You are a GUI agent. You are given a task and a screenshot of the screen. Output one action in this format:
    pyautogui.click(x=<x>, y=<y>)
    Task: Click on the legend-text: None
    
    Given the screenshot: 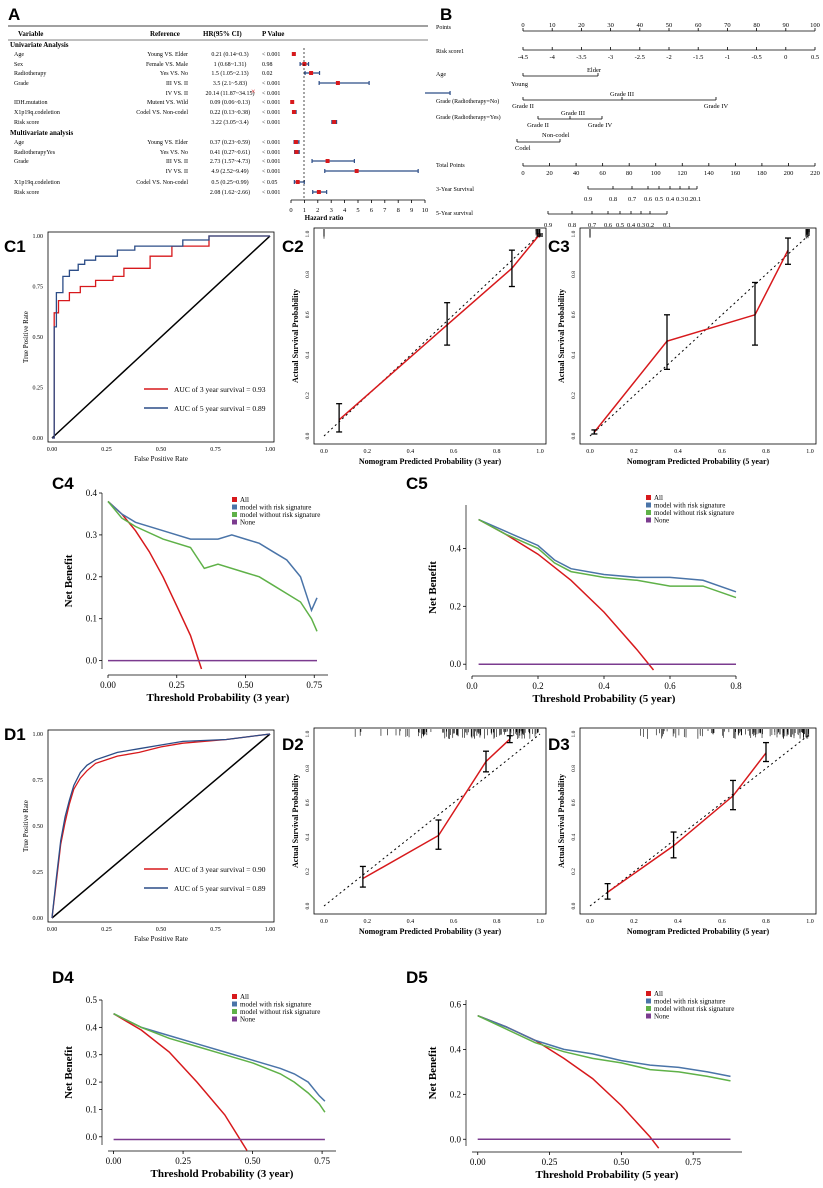 What is the action you would take?
    pyautogui.click(x=247, y=523)
    